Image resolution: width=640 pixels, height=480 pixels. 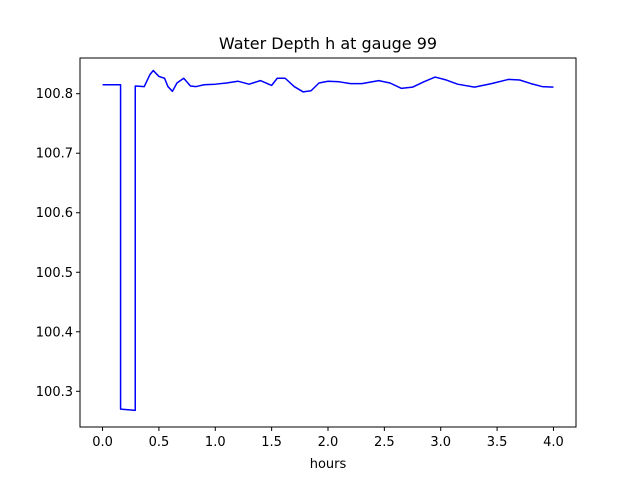 What do you see at coordinates (54, 392) in the screenshot?
I see `y-tick-label: 100.3` at bounding box center [54, 392].